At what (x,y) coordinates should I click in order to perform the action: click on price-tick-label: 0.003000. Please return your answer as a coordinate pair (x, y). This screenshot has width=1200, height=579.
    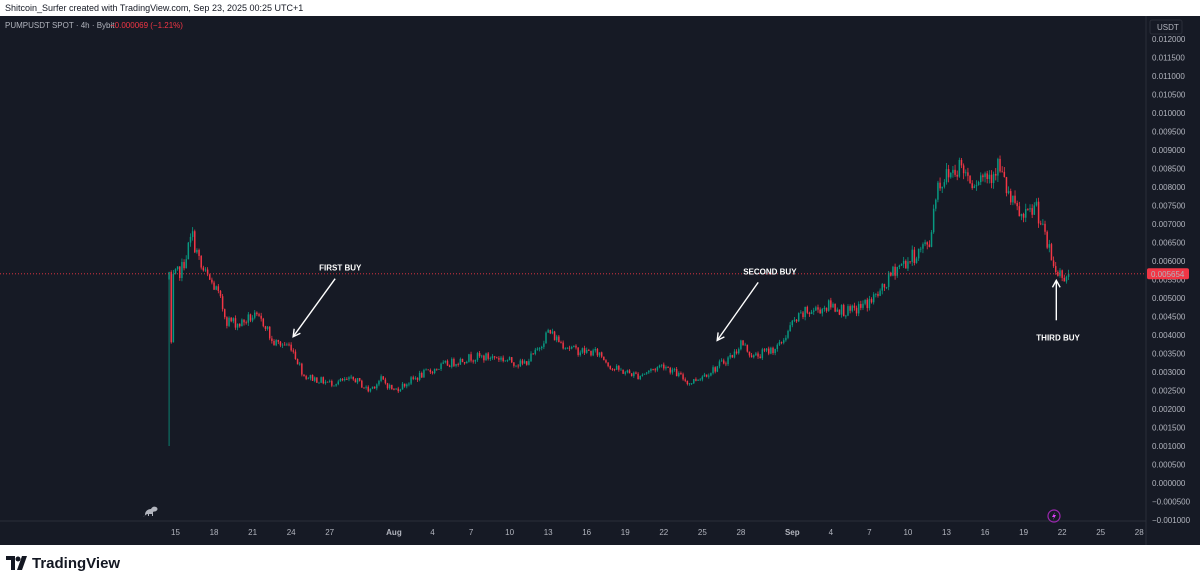
    Looking at the image, I should click on (1169, 372).